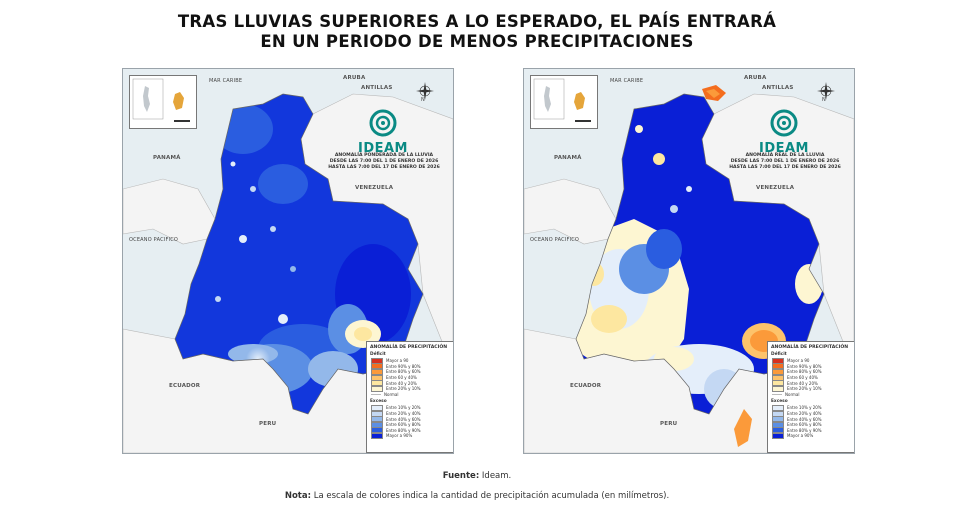 The height and width of the screenshot is (525, 954). Describe the element at coordinates (824, 100) in the screenshot. I see `compass-north-label: N` at that location.